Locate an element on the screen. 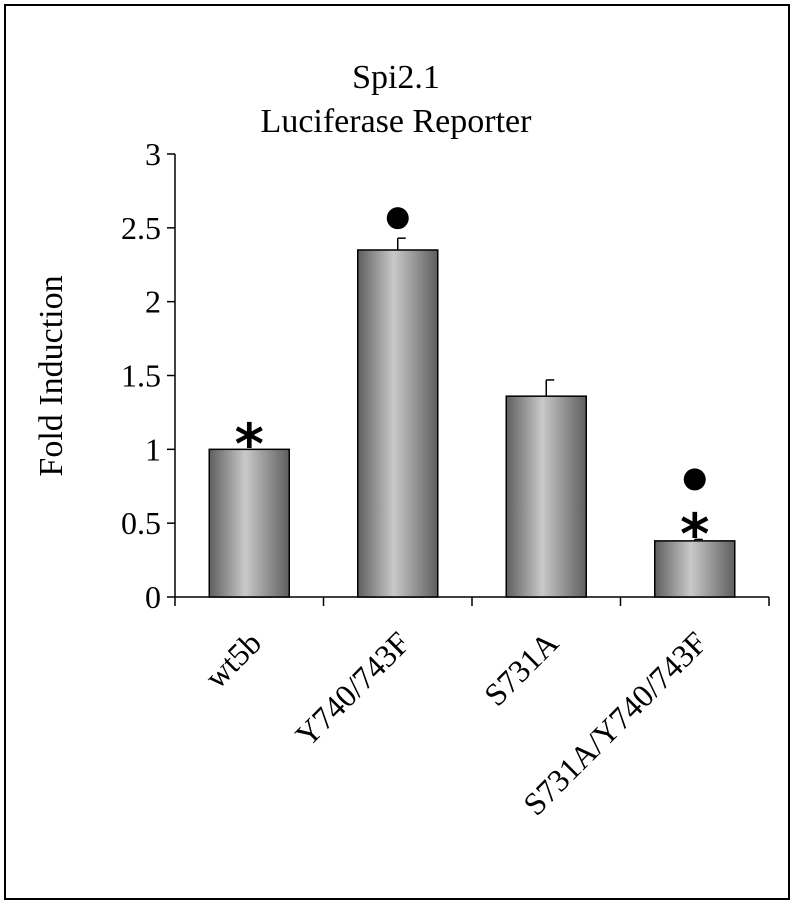  y-tick-label: 3 is located at coordinates (153, 154).